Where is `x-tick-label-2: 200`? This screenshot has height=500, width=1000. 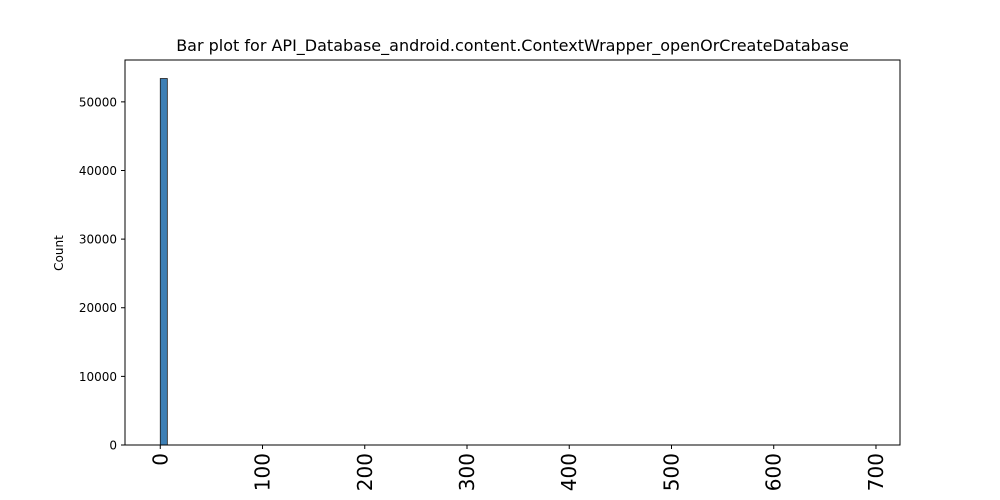
x-tick-label-2: 200 is located at coordinates (365, 472).